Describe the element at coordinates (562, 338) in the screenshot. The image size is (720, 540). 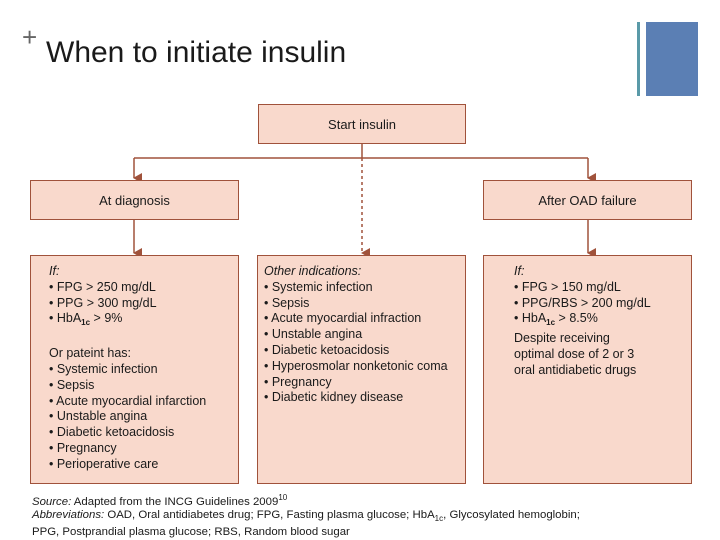
I see `despite-line: Despite receiving` at that location.